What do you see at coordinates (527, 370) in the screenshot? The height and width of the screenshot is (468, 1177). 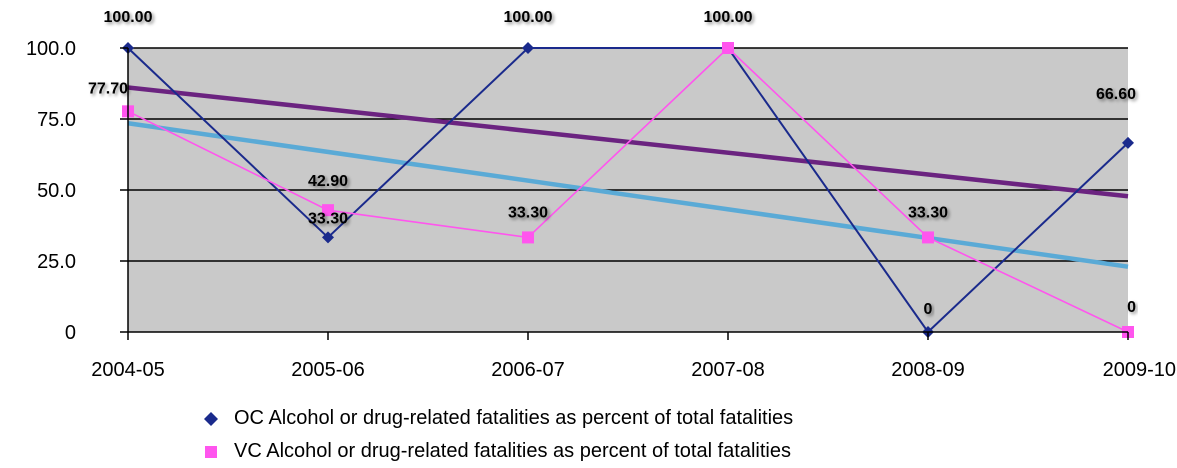 I see `x-tick-label: 2006-07` at bounding box center [527, 370].